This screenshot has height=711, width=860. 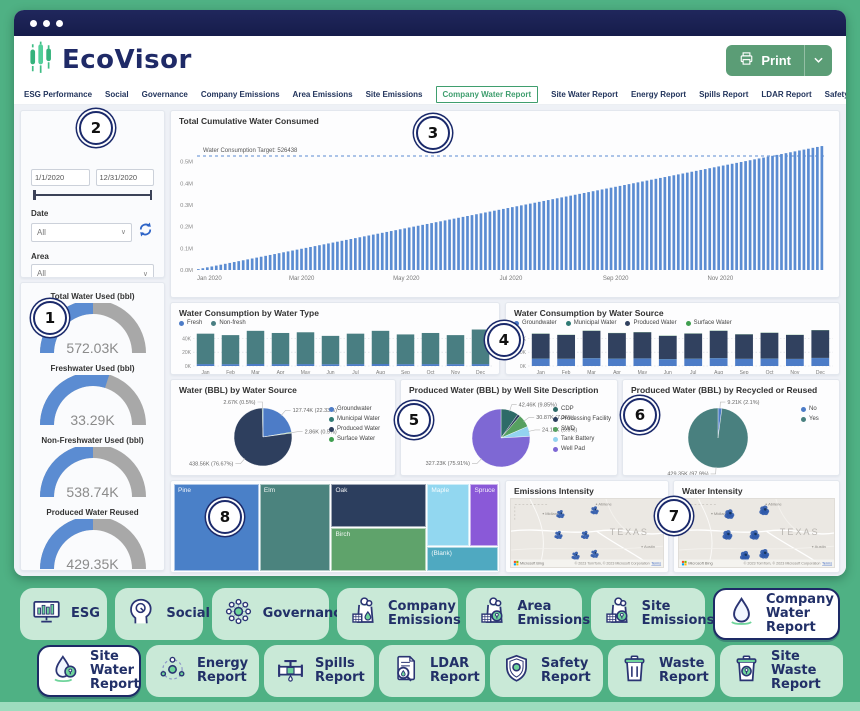 What do you see at coordinates (306, 613) in the screenshot?
I see `nav-button-label: Governance` at bounding box center [306, 613].